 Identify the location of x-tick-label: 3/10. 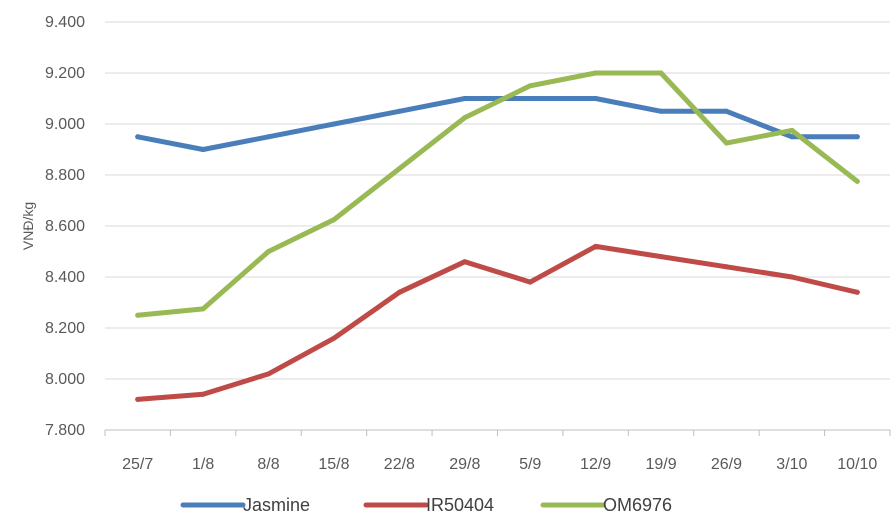
(791, 464).